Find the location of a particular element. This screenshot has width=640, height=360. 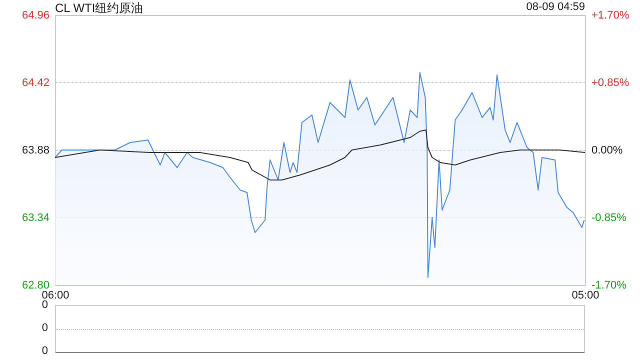

y-tick-label: 63.88 is located at coordinates (36, 150).